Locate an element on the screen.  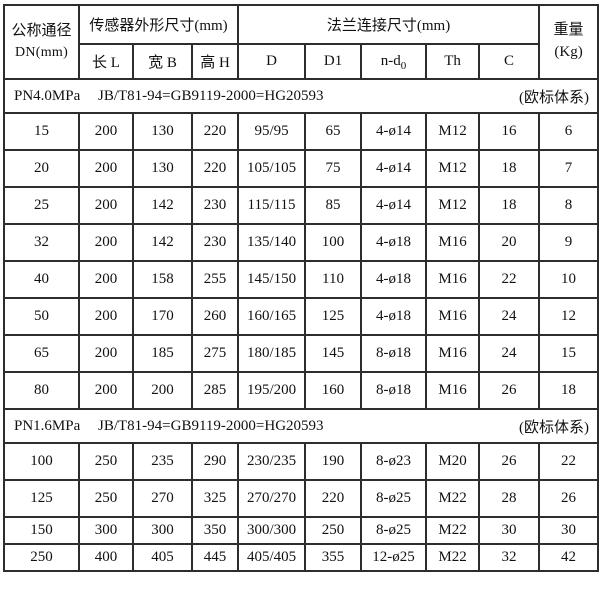
table-cell: 160/165 is located at coordinates (272, 316).